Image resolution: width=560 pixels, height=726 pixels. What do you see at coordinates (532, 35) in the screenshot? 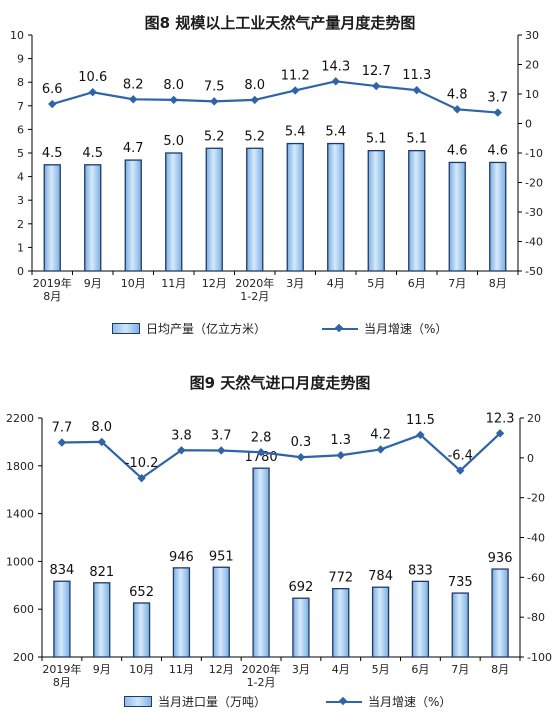
I see `y-right-tick-label: 30` at bounding box center [532, 35].